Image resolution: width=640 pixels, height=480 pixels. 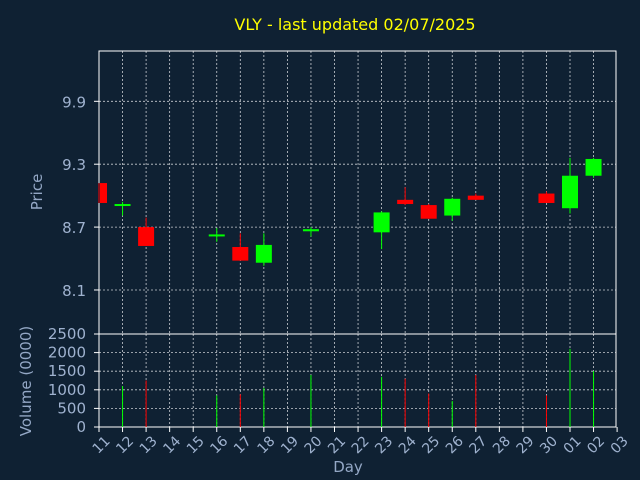 I want to click on x-tick-label: 17, so click(x=243, y=445).